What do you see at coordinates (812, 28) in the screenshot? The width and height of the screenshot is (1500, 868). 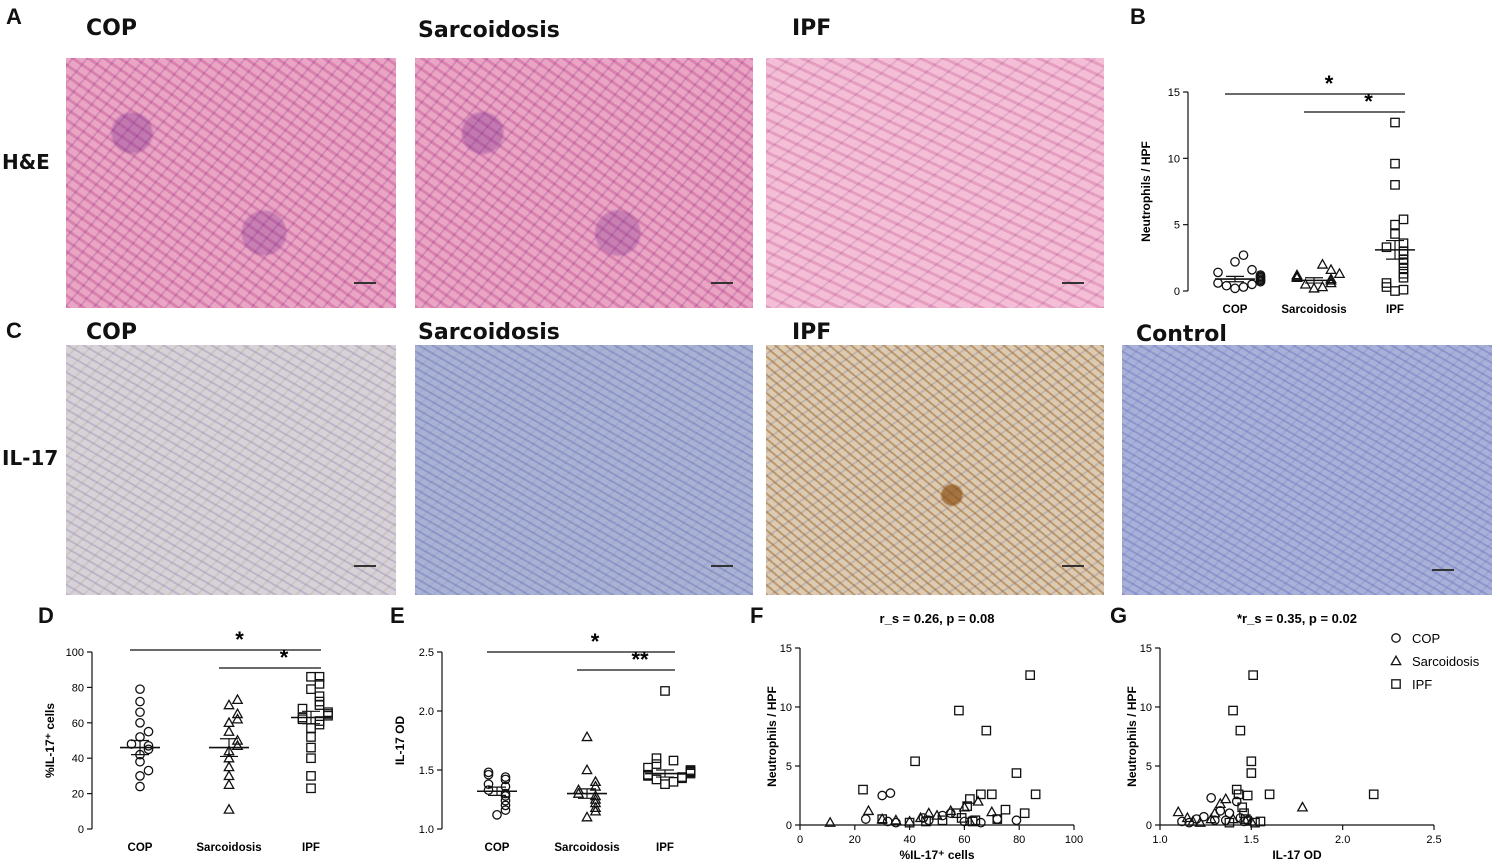 I see `he-title-ipf: IPF` at bounding box center [812, 28].